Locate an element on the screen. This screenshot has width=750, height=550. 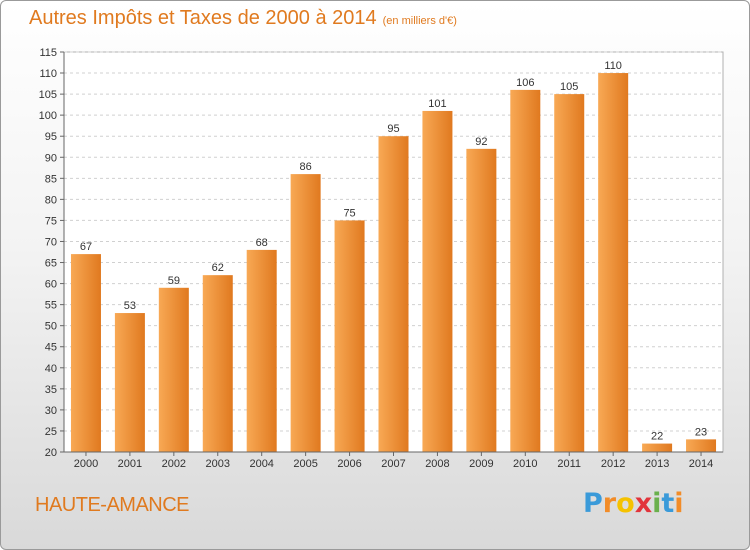
bar-value-label: 92 is located at coordinates (481, 142).